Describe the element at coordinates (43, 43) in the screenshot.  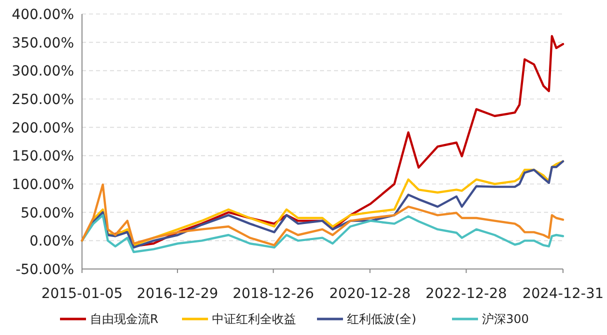
I see `y-tick-label: 350.00%` at that location.